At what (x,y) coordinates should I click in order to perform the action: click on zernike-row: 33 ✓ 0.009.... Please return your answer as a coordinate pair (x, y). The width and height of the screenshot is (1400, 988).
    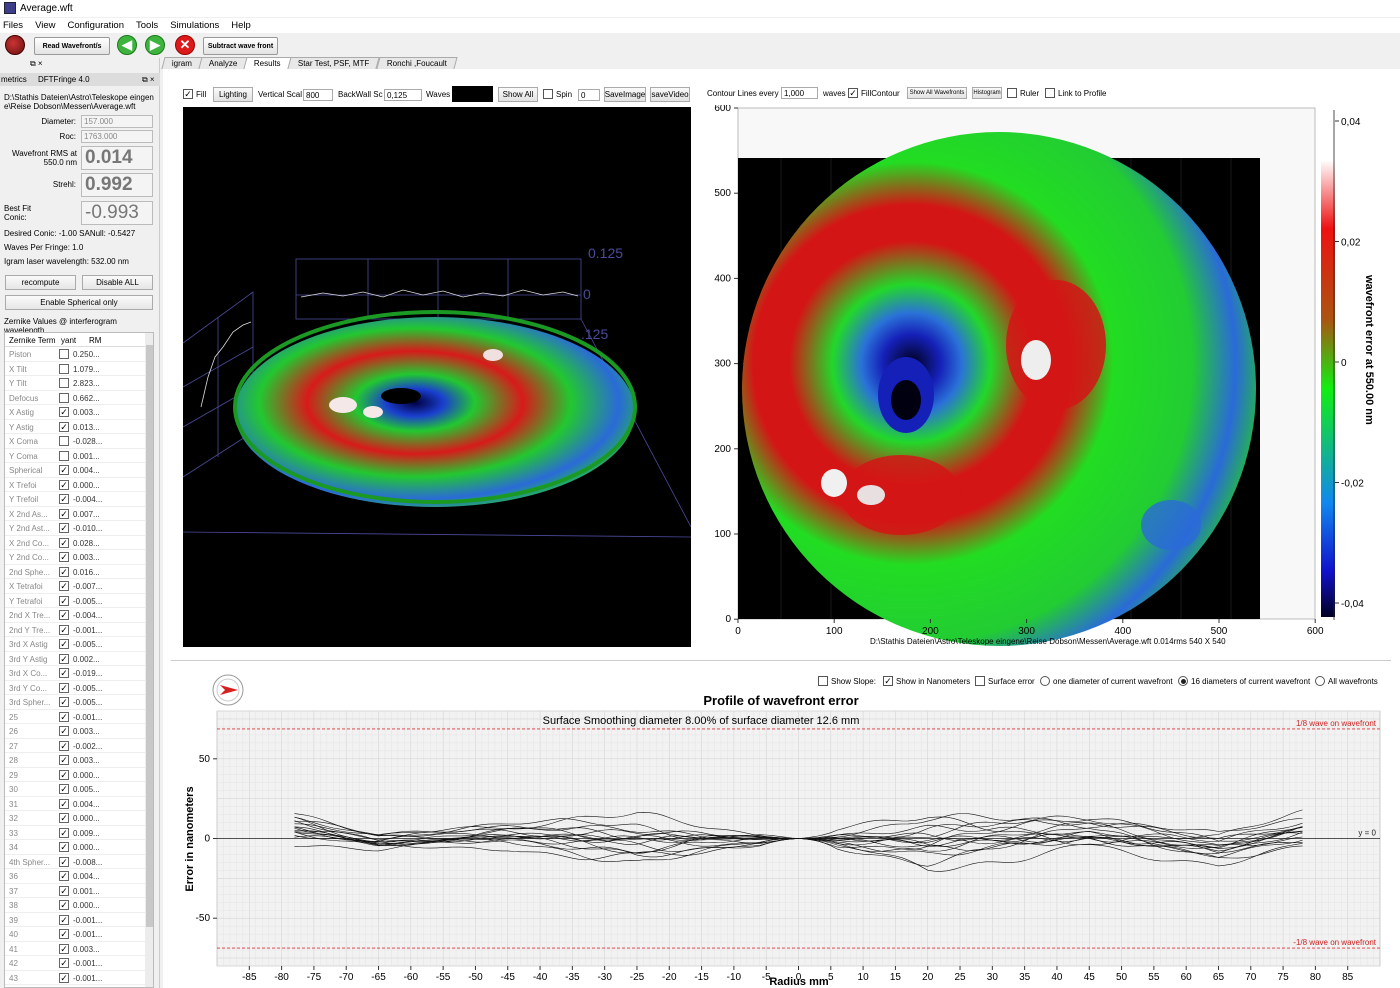
    Looking at the image, I should click on (75, 833).